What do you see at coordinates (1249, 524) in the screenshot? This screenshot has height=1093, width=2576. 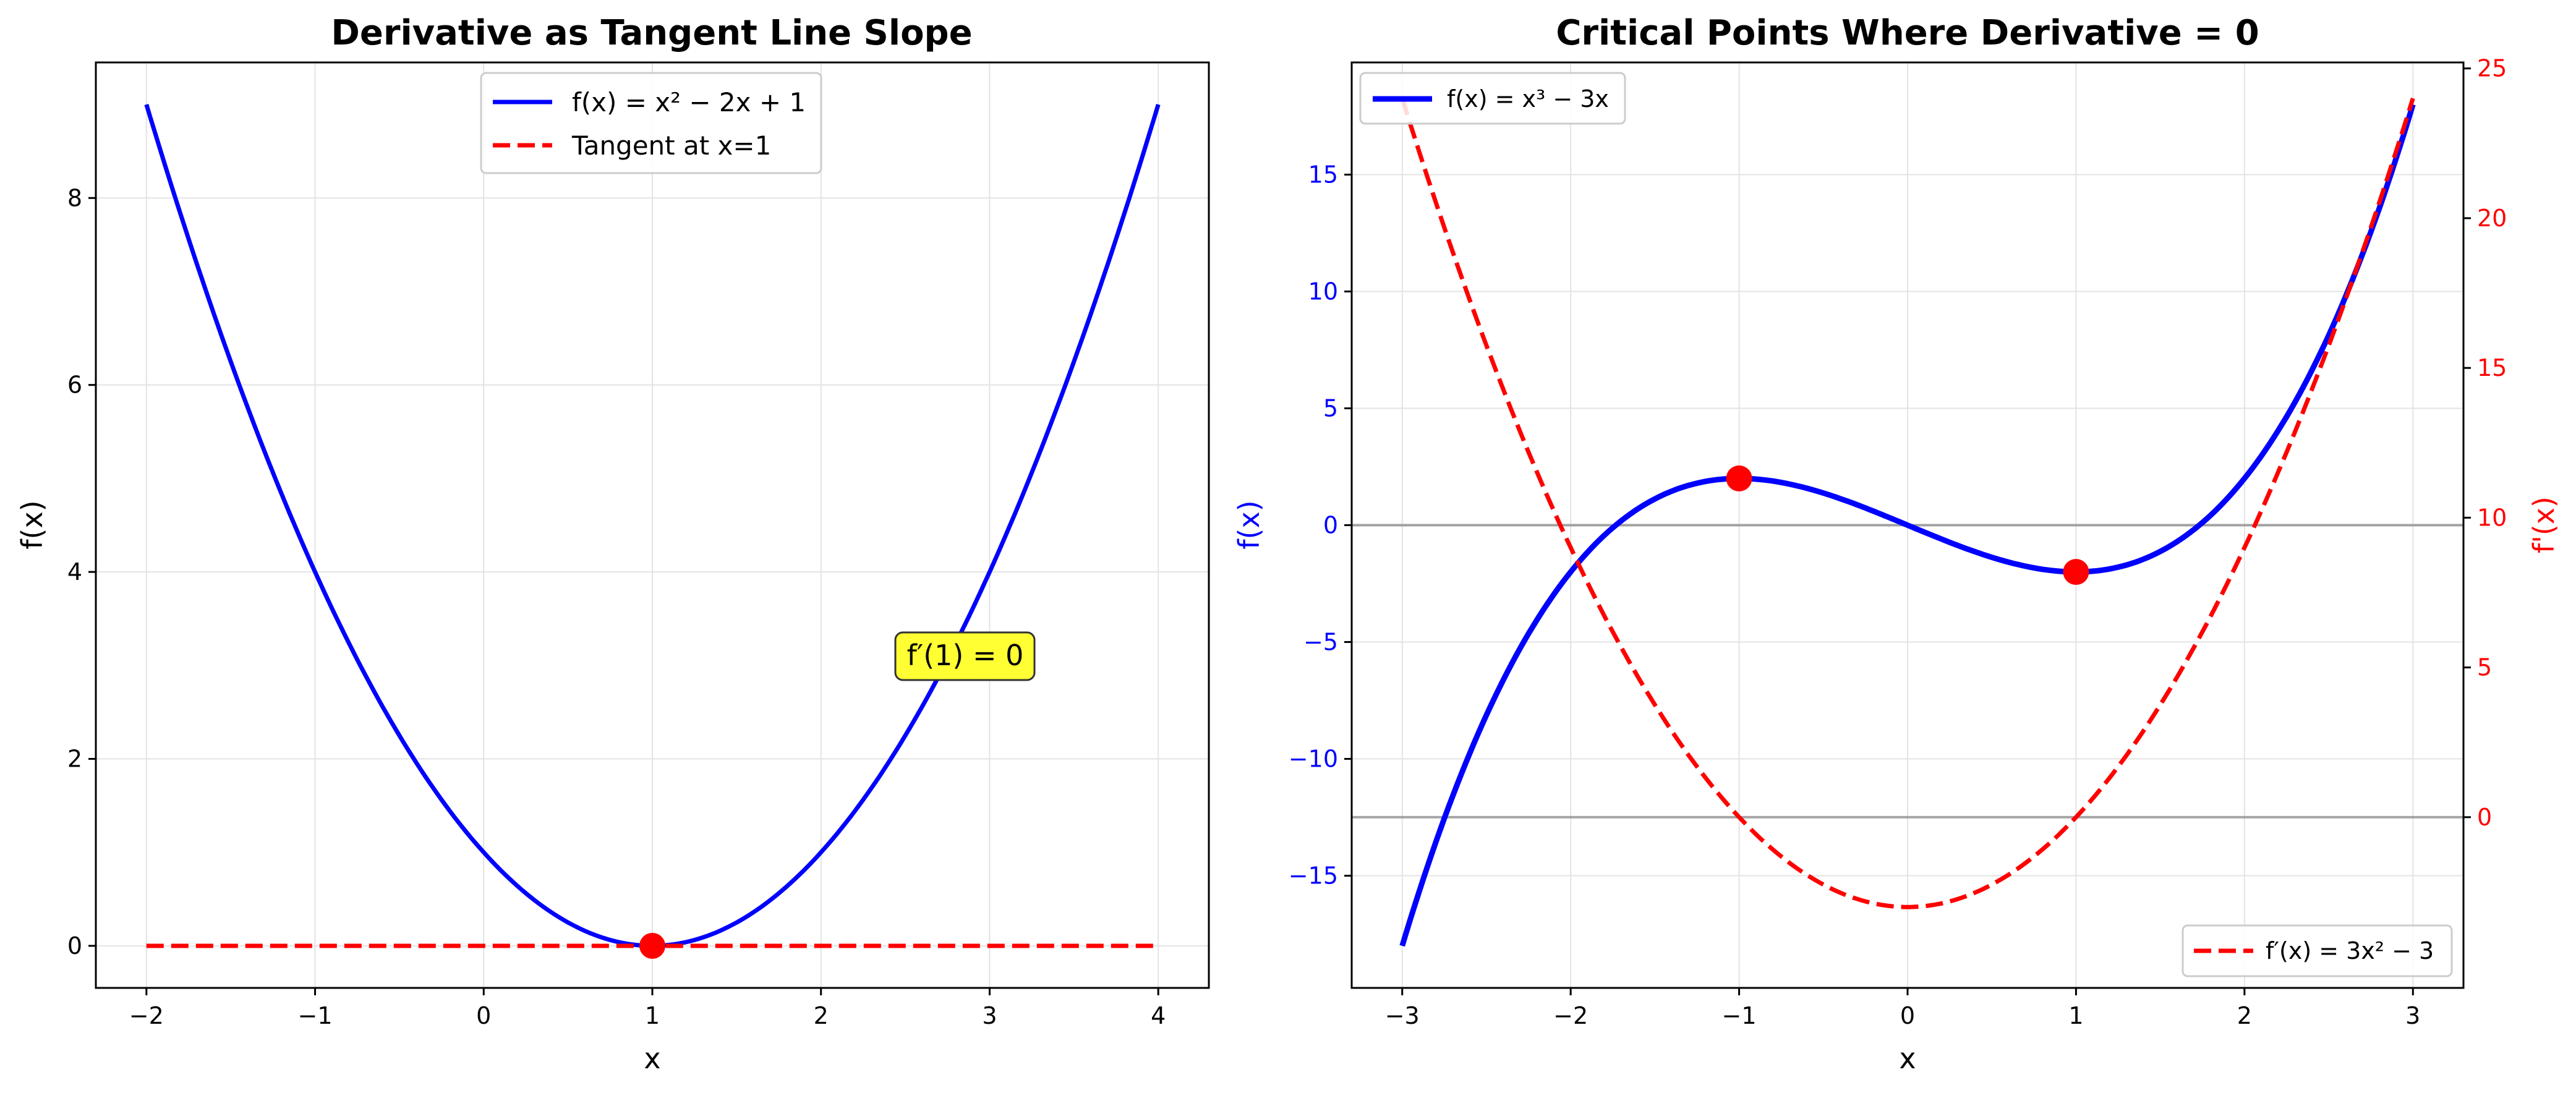 I see `right-y-axis-label-left: f(x)` at bounding box center [1249, 524].